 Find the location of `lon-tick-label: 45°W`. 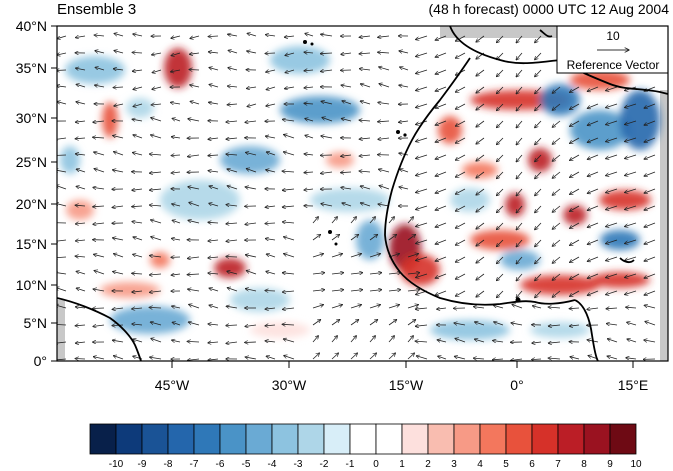

lon-tick-label: 45°W is located at coordinates (172, 385).